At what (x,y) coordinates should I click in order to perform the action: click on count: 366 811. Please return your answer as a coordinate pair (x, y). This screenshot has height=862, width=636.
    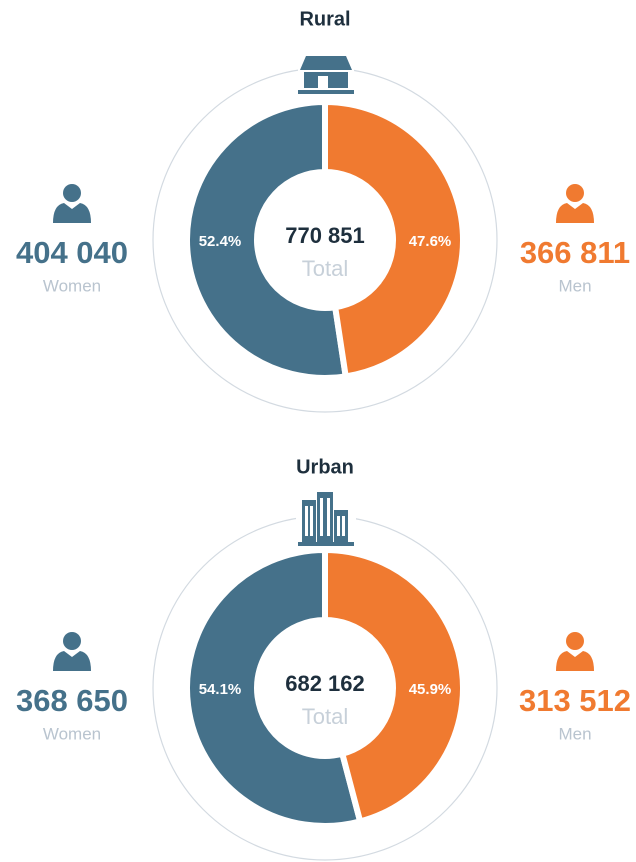
    Looking at the image, I should click on (575, 252).